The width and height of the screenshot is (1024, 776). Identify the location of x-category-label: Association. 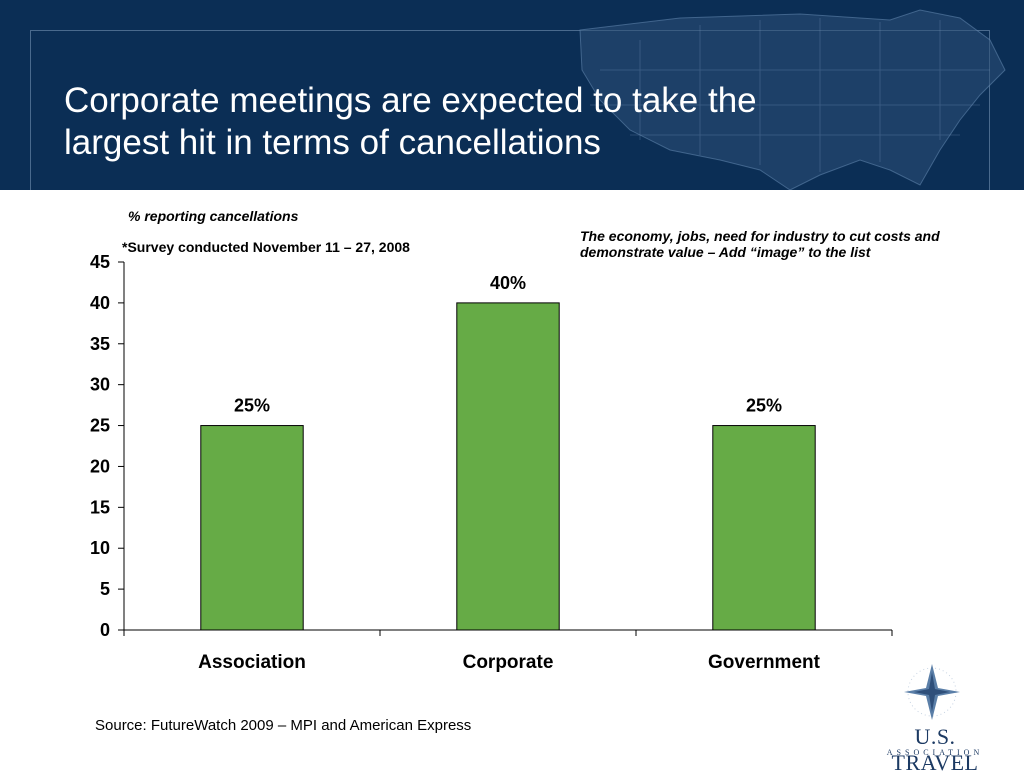
(252, 662).